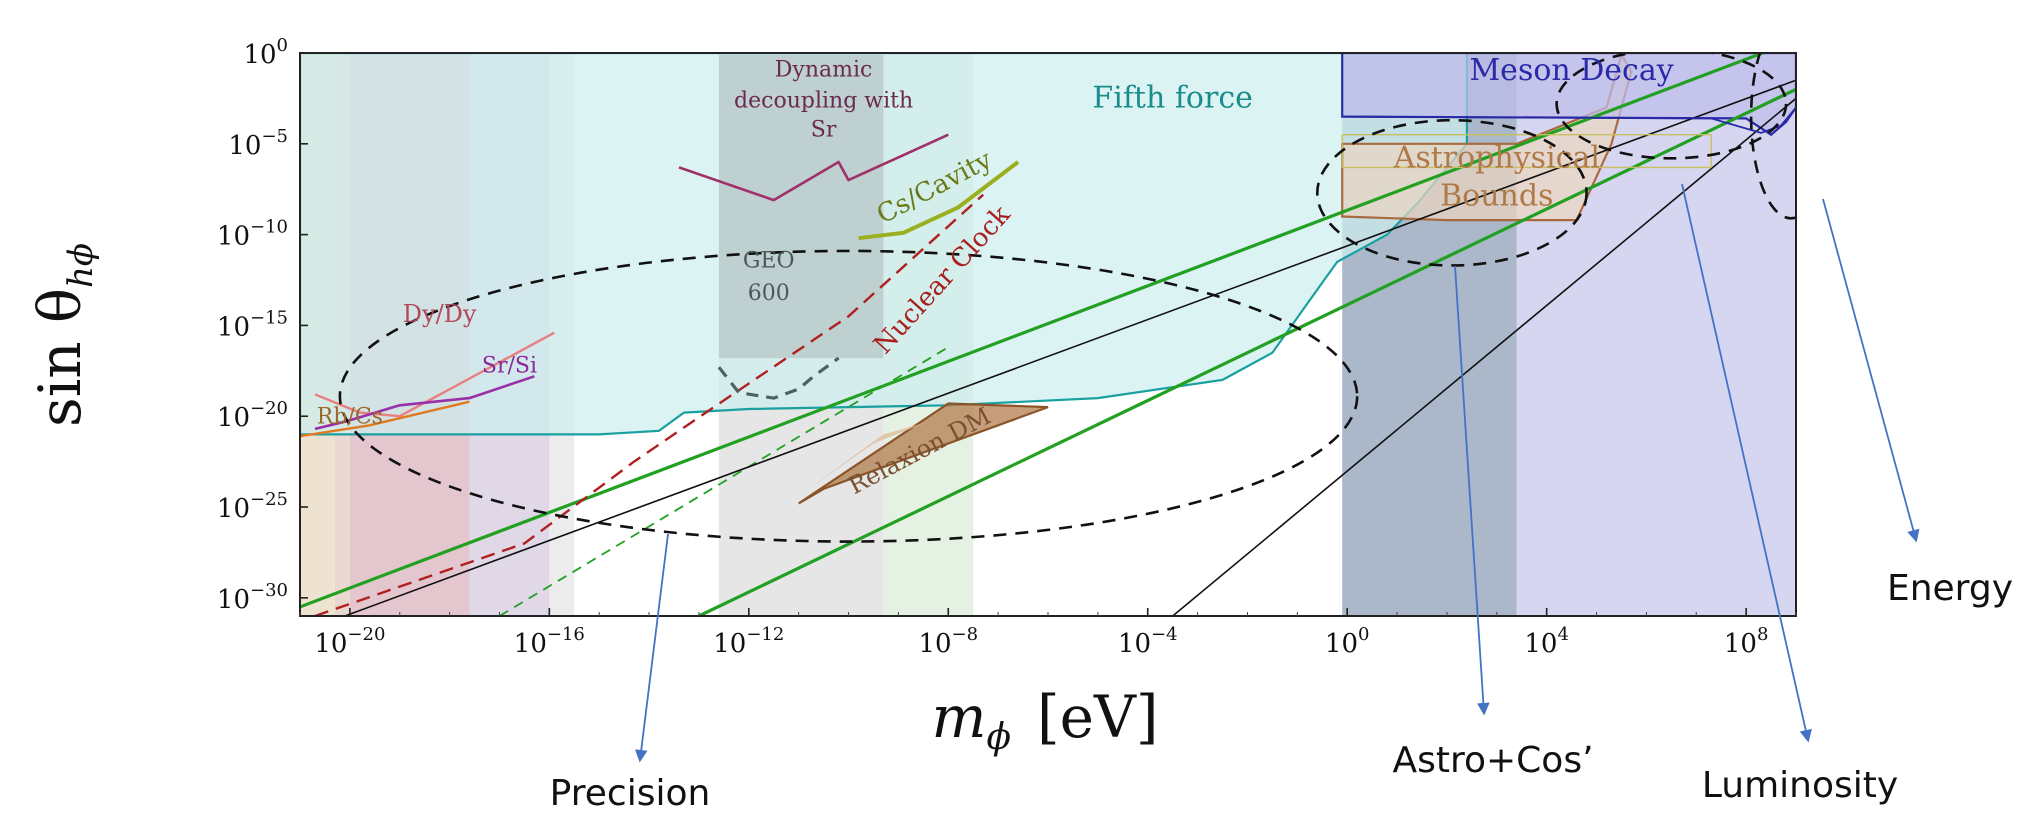 This screenshot has width=2036, height=819. What do you see at coordinates (81, 265) in the screenshot?
I see `y-axis-label-sub: hϕ` at bounding box center [81, 265].